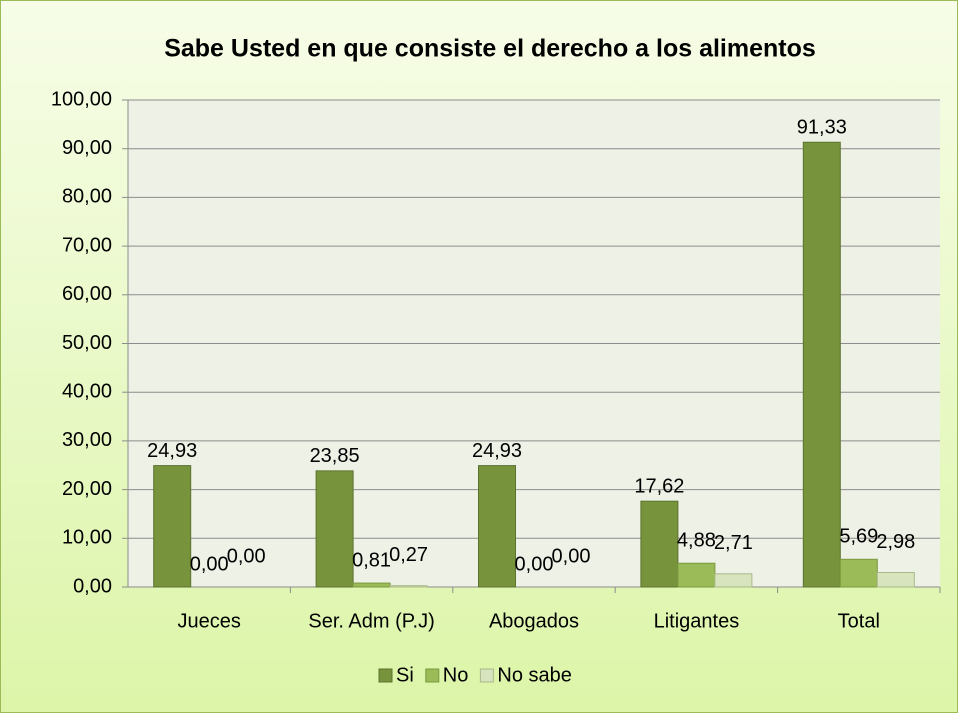 The height and width of the screenshot is (713, 958). Describe the element at coordinates (87, 294) in the screenshot. I see `y-tick-label: 60,00` at that location.